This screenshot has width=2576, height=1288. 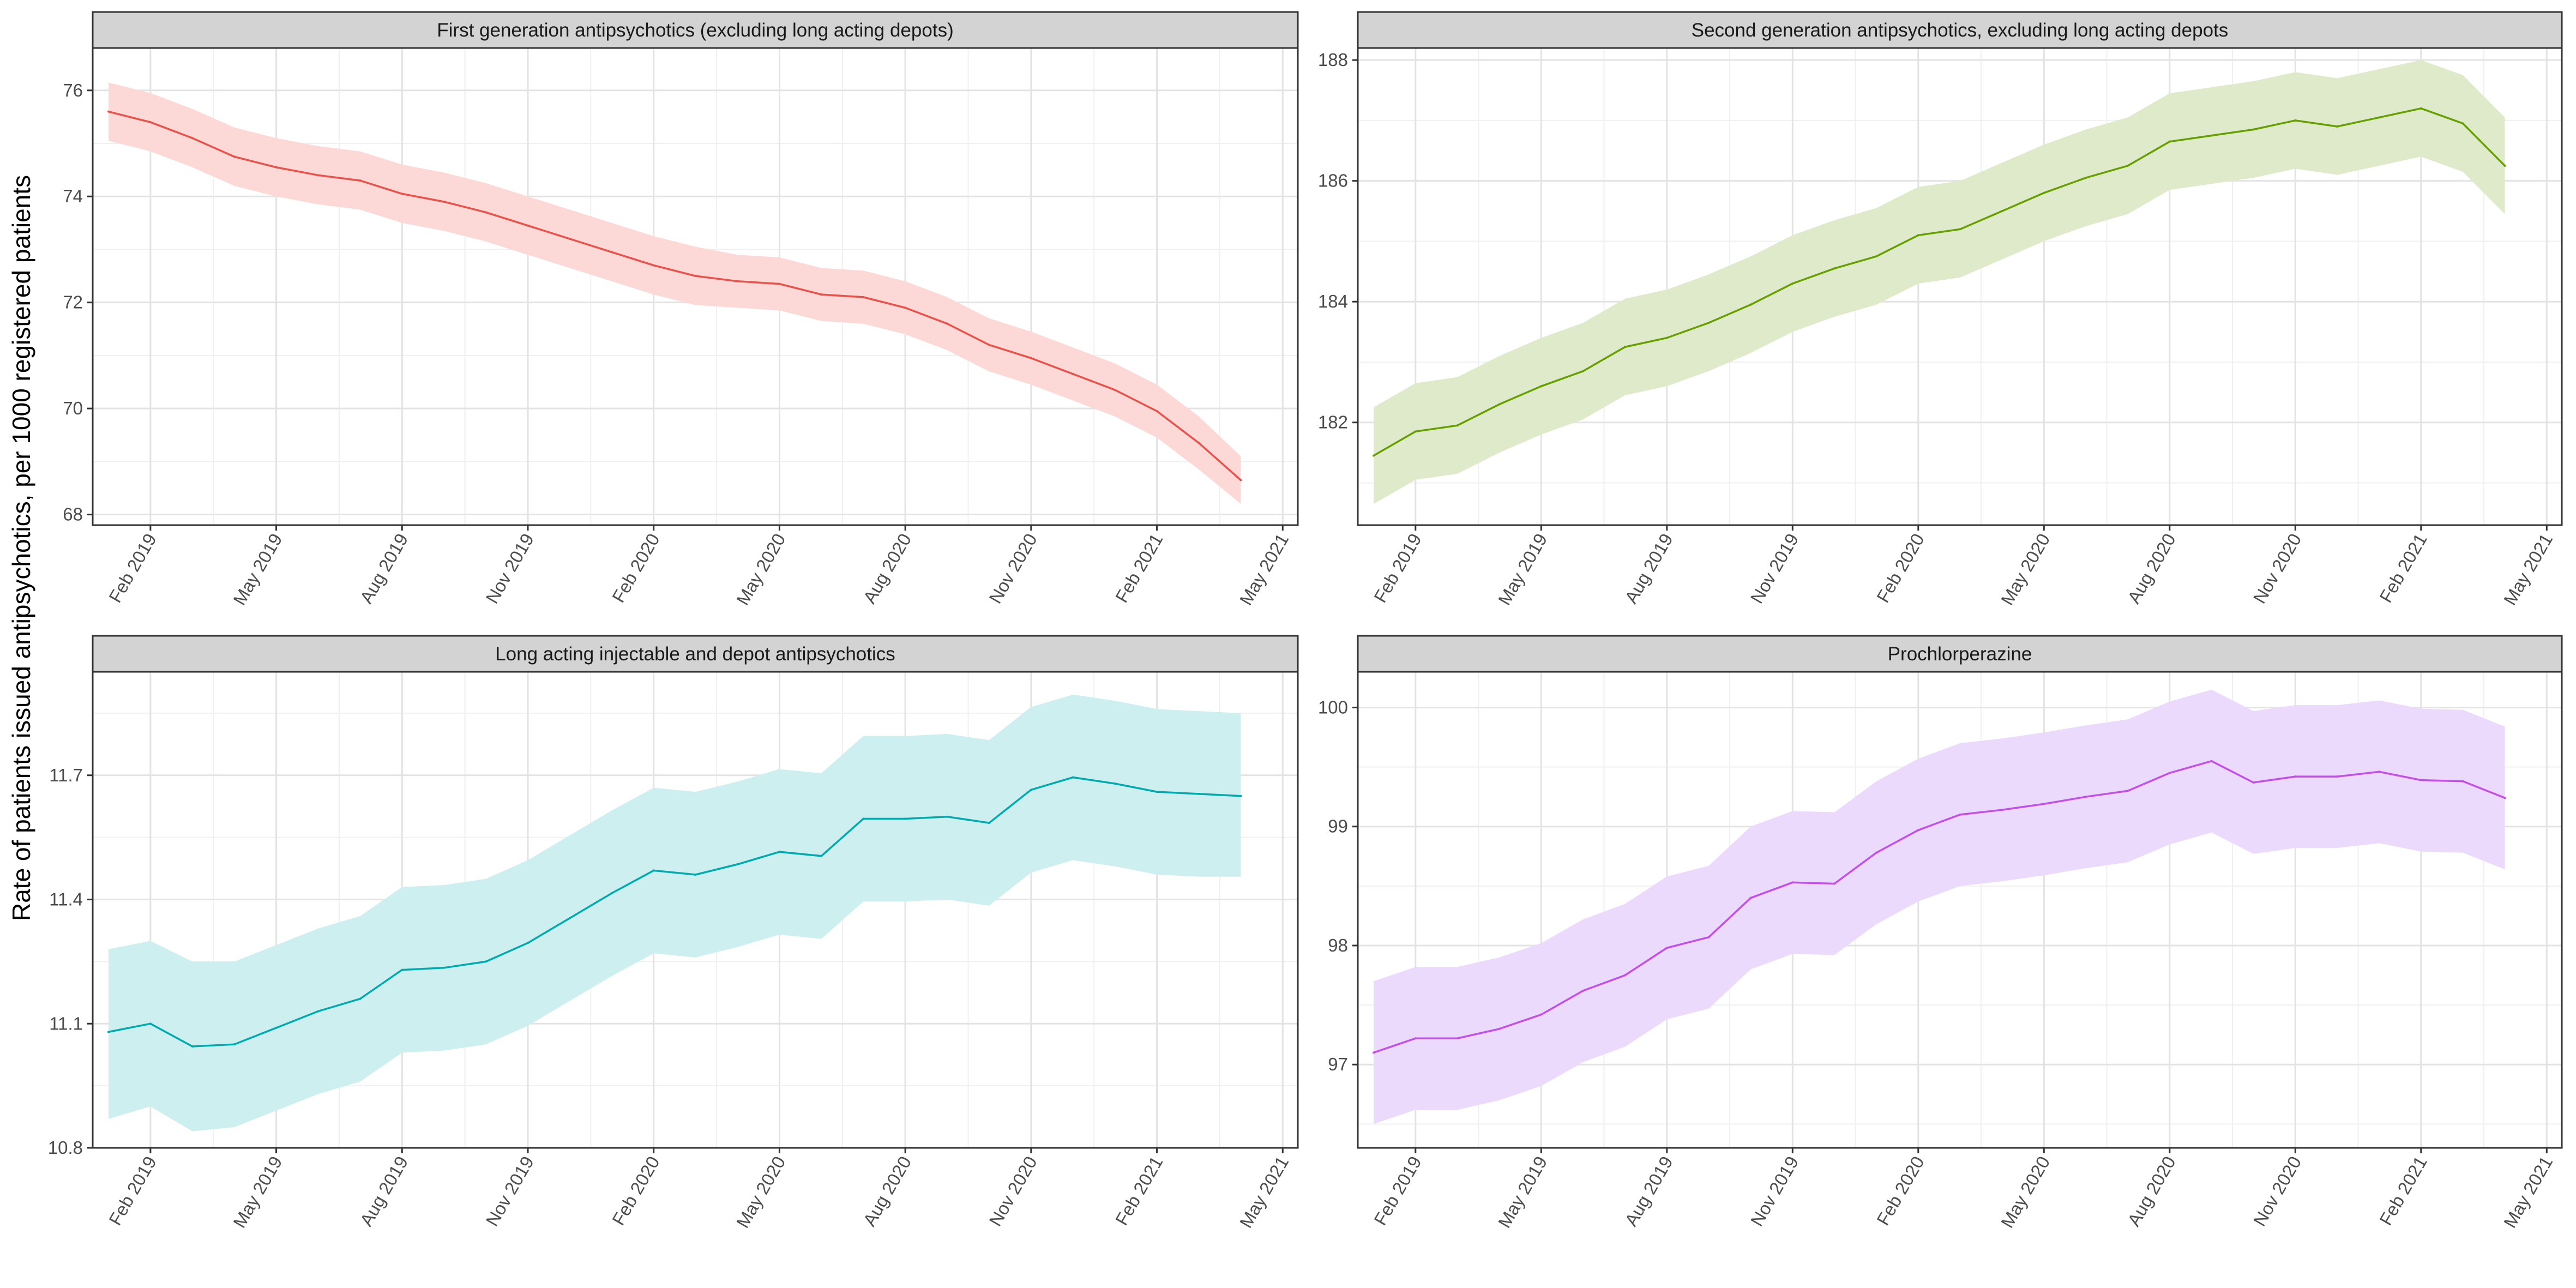 I want to click on y-tick-label: 11.7, so click(x=66, y=775).